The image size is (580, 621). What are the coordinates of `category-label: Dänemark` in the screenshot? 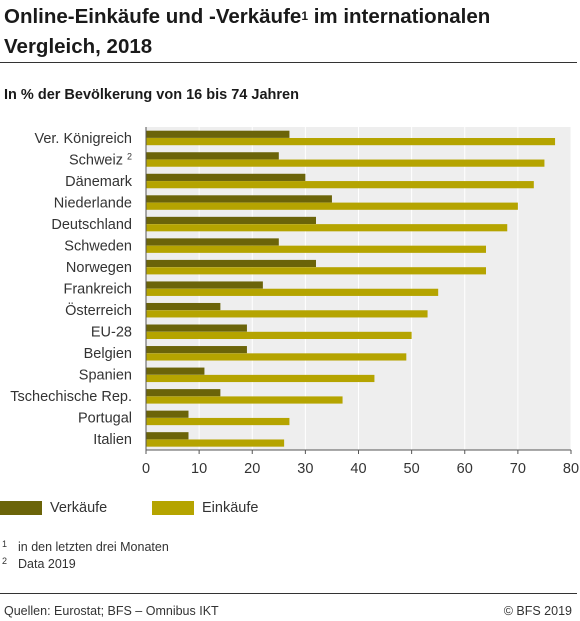 It's located at (99, 182).